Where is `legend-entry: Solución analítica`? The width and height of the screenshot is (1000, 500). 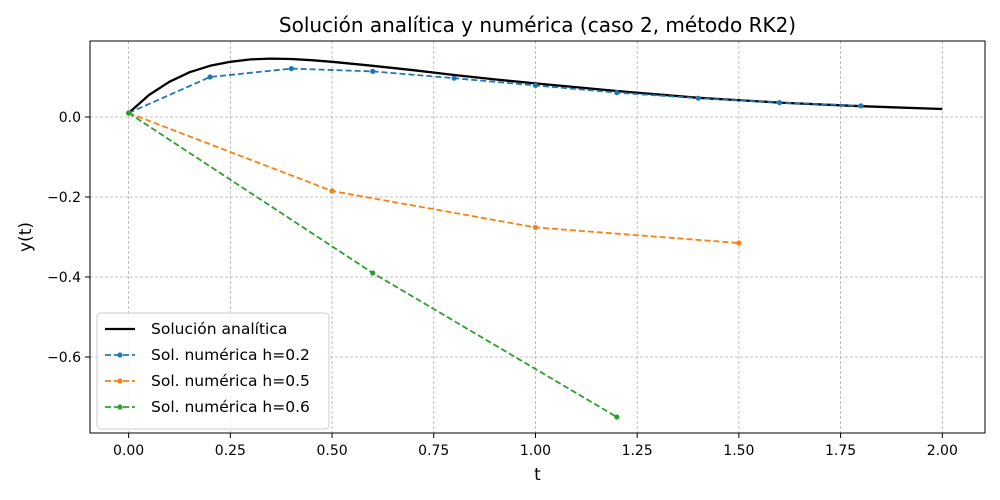
legend-entry: Solución analítica is located at coordinates (196, 329).